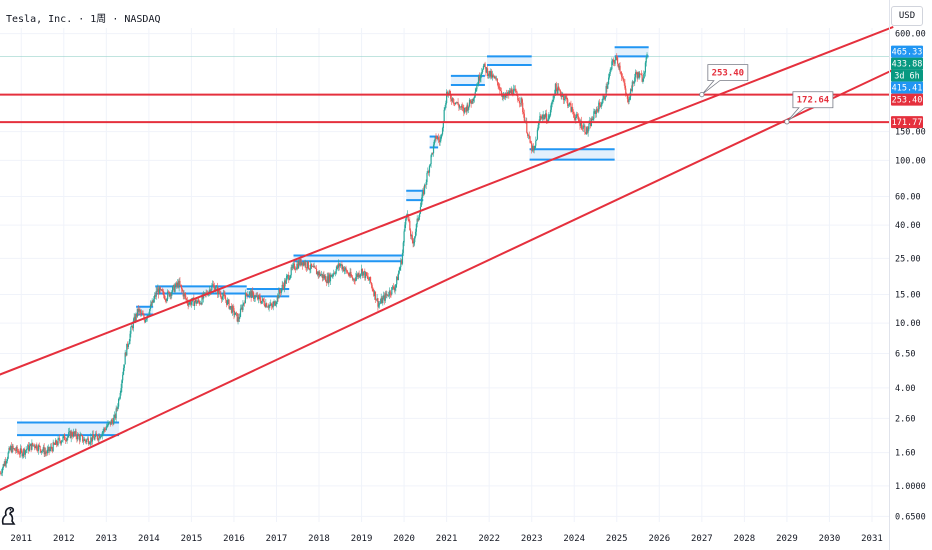 The height and width of the screenshot is (550, 932). Describe the element at coordinates (702, 539) in the screenshot. I see `x-tick-label: 2027` at that location.